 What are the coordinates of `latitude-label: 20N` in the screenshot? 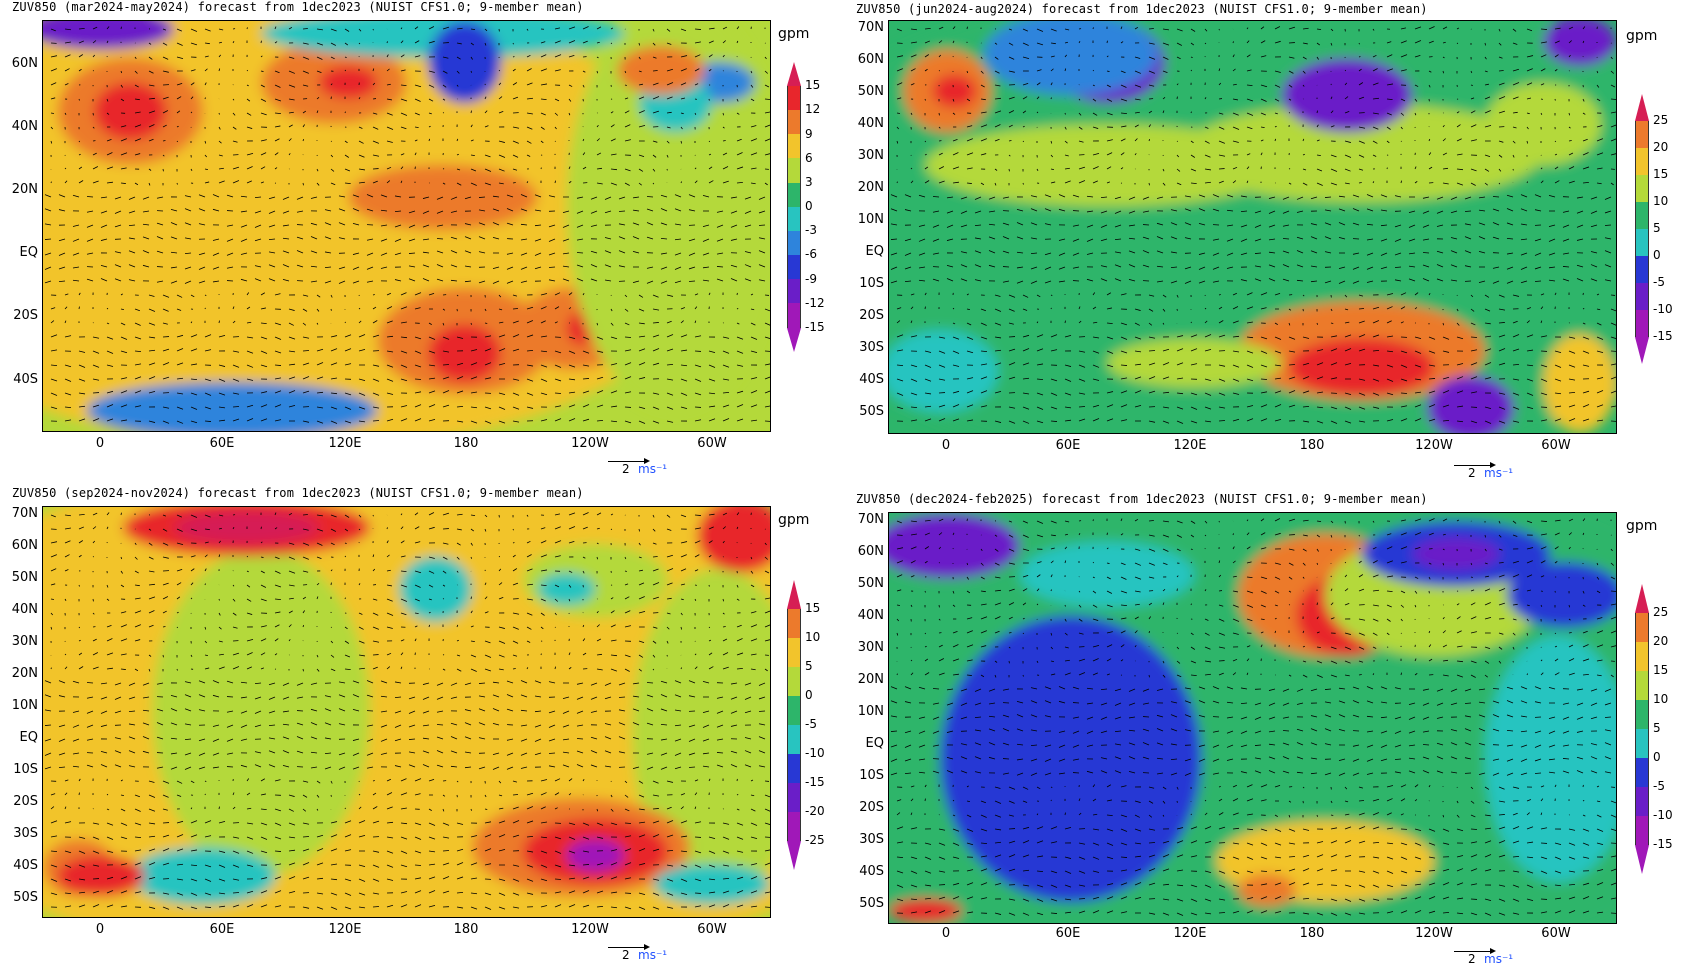 It's located at (21, 189).